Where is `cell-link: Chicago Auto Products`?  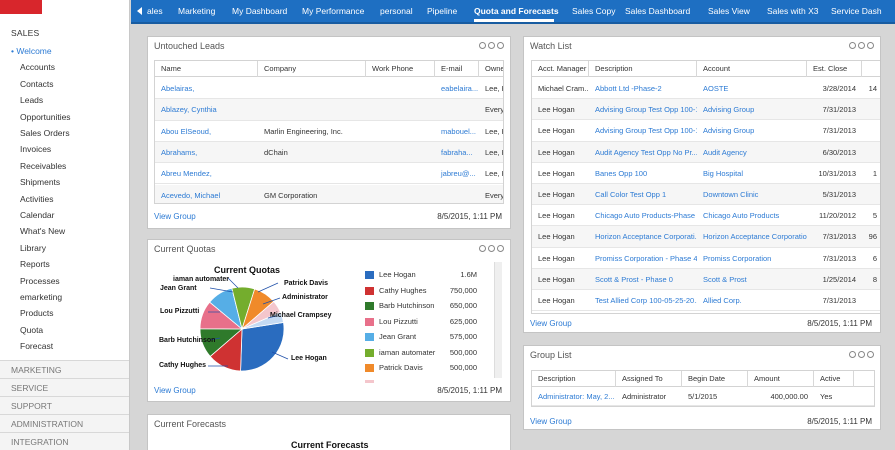 cell-link: Chicago Auto Products is located at coordinates (741, 216).